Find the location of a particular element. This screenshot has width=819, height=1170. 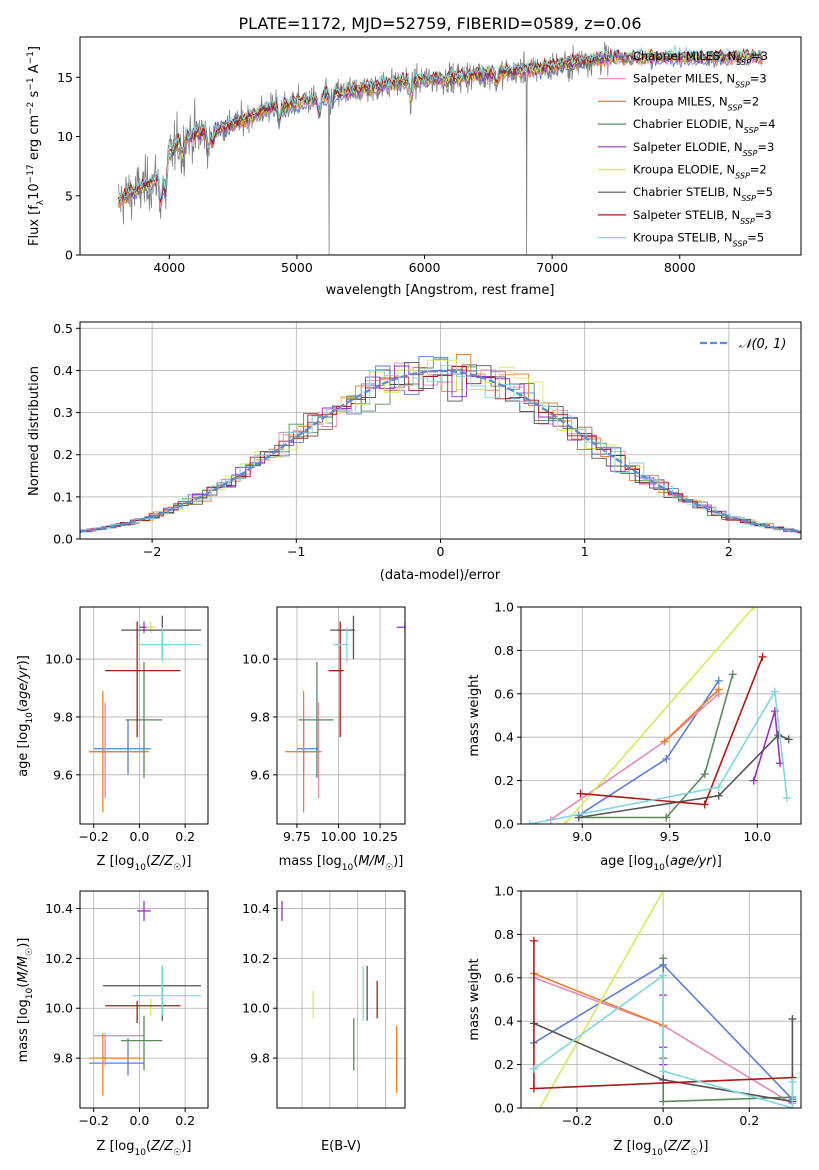

x-tick-label: 9.75 is located at coordinates (297, 836).